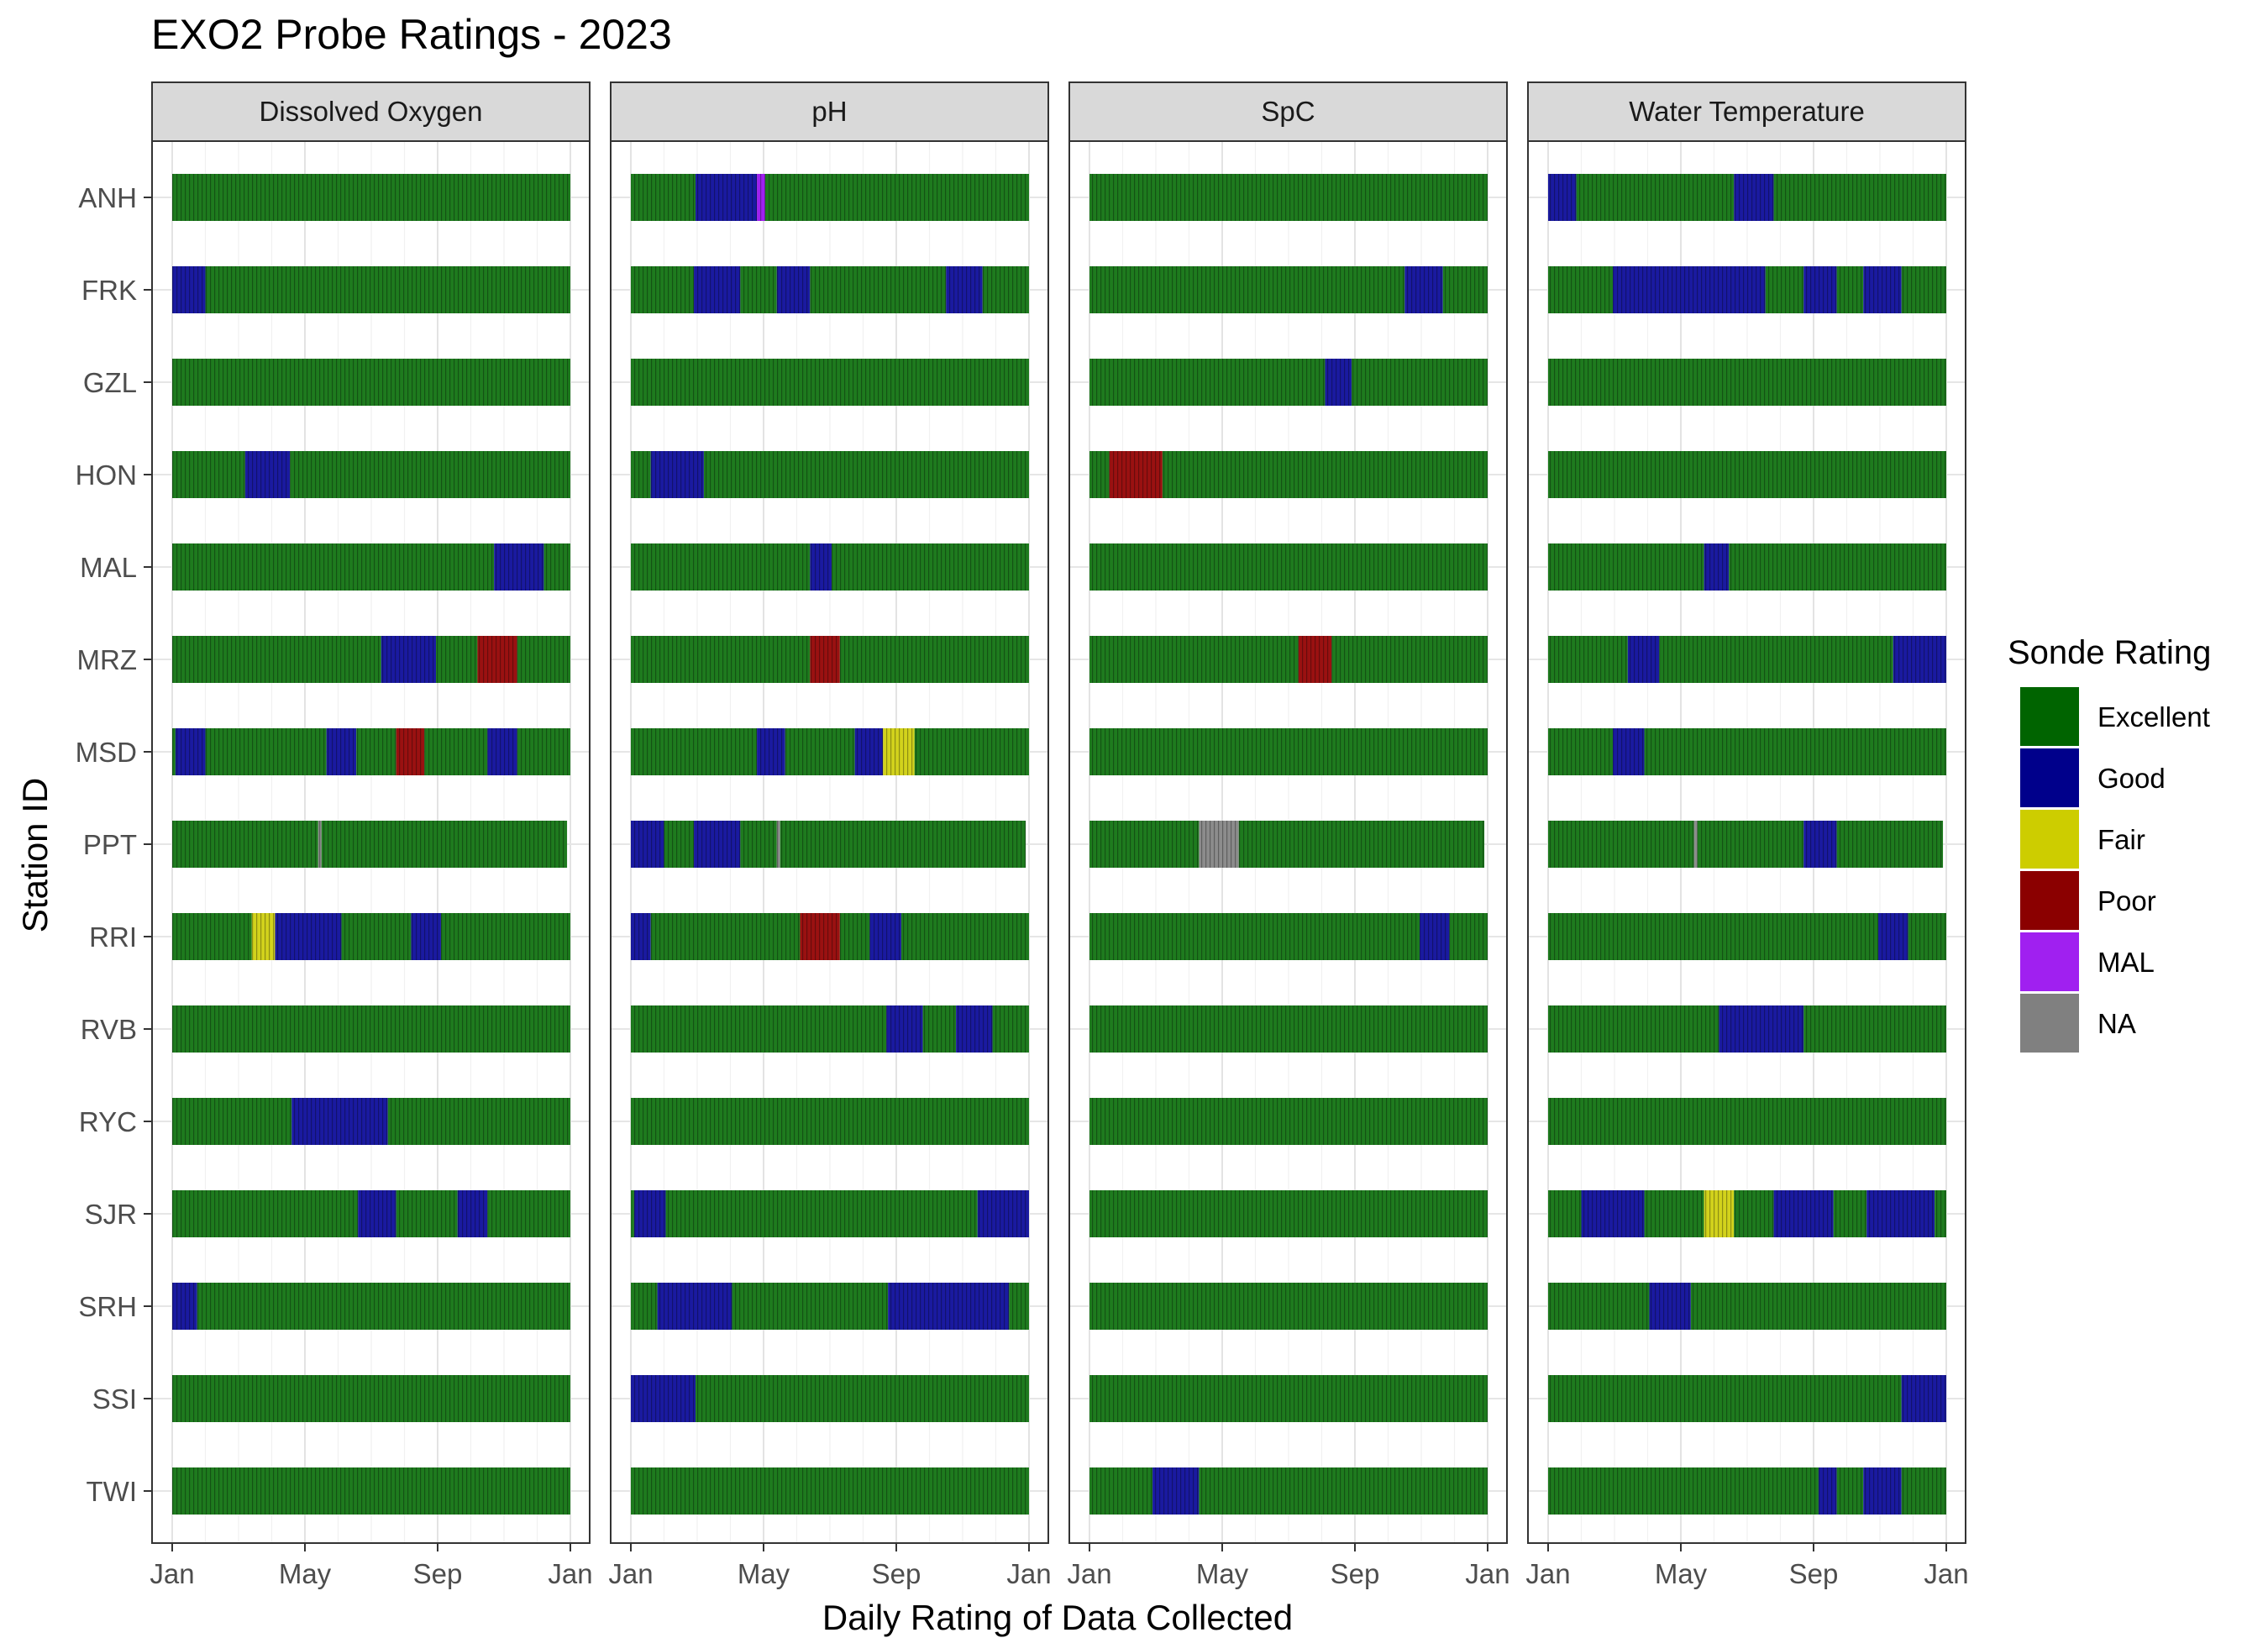 This screenshot has height=1638, width=2268. What do you see at coordinates (830, 1306) in the screenshot?
I see `row-ph-srh` at bounding box center [830, 1306].